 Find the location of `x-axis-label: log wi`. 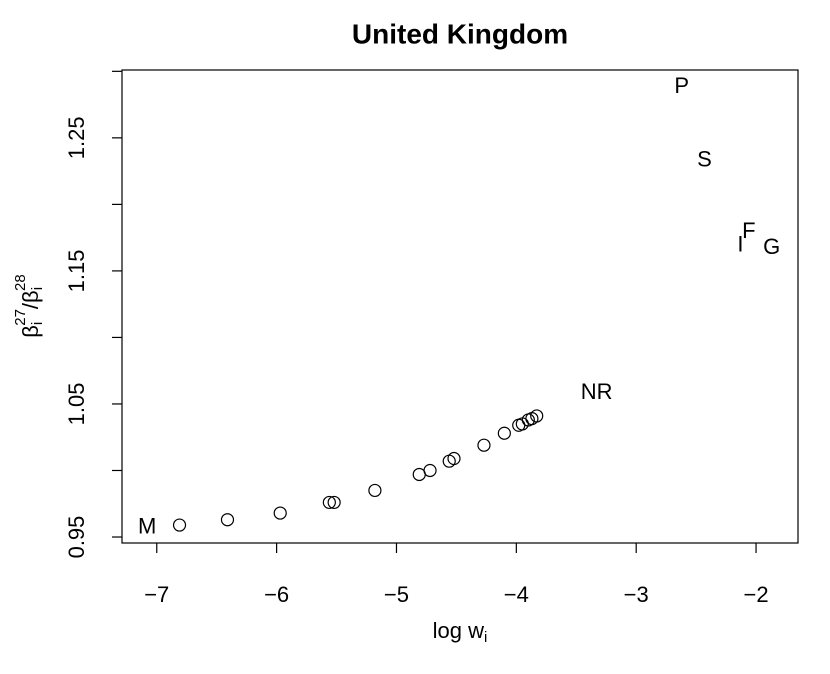

x-axis-label: log wi is located at coordinates (460, 632).